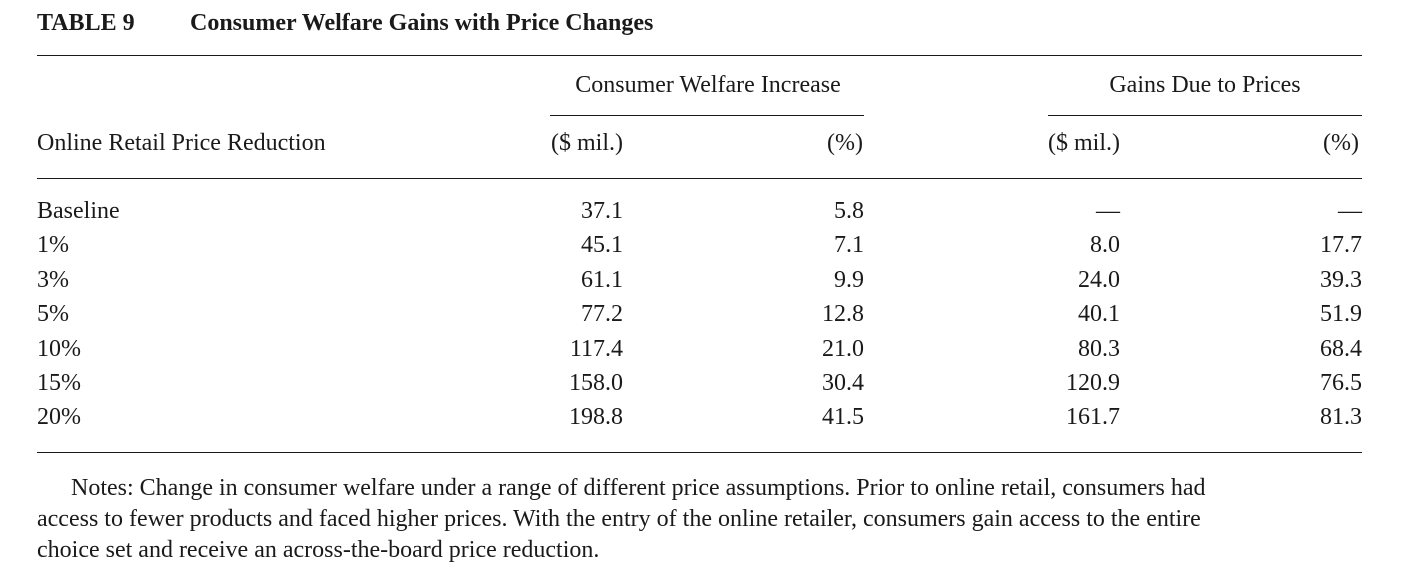  What do you see at coordinates (78, 211) in the screenshot?
I see `row-label: Baseline` at bounding box center [78, 211].